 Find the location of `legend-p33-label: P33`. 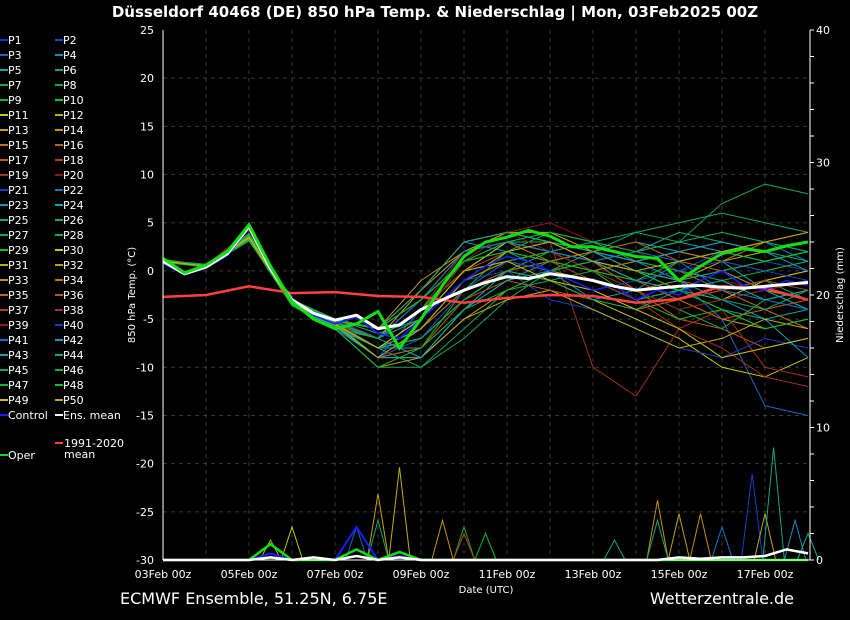

legend-p33-label: P33 is located at coordinates (18, 280).